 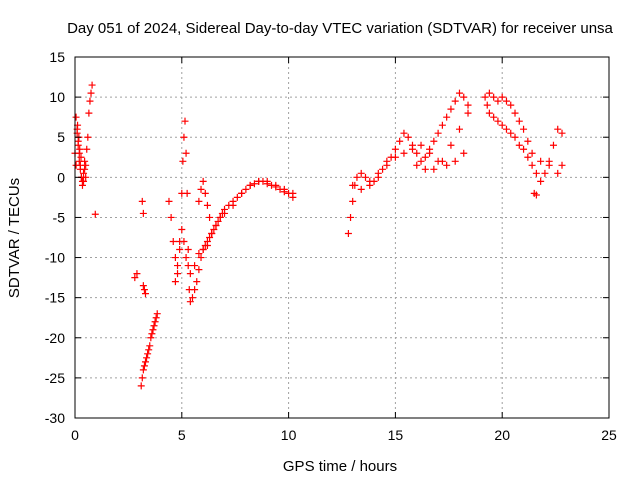 What do you see at coordinates (340, 466) in the screenshot?
I see `x-axis-label: GPS time / hours` at bounding box center [340, 466].